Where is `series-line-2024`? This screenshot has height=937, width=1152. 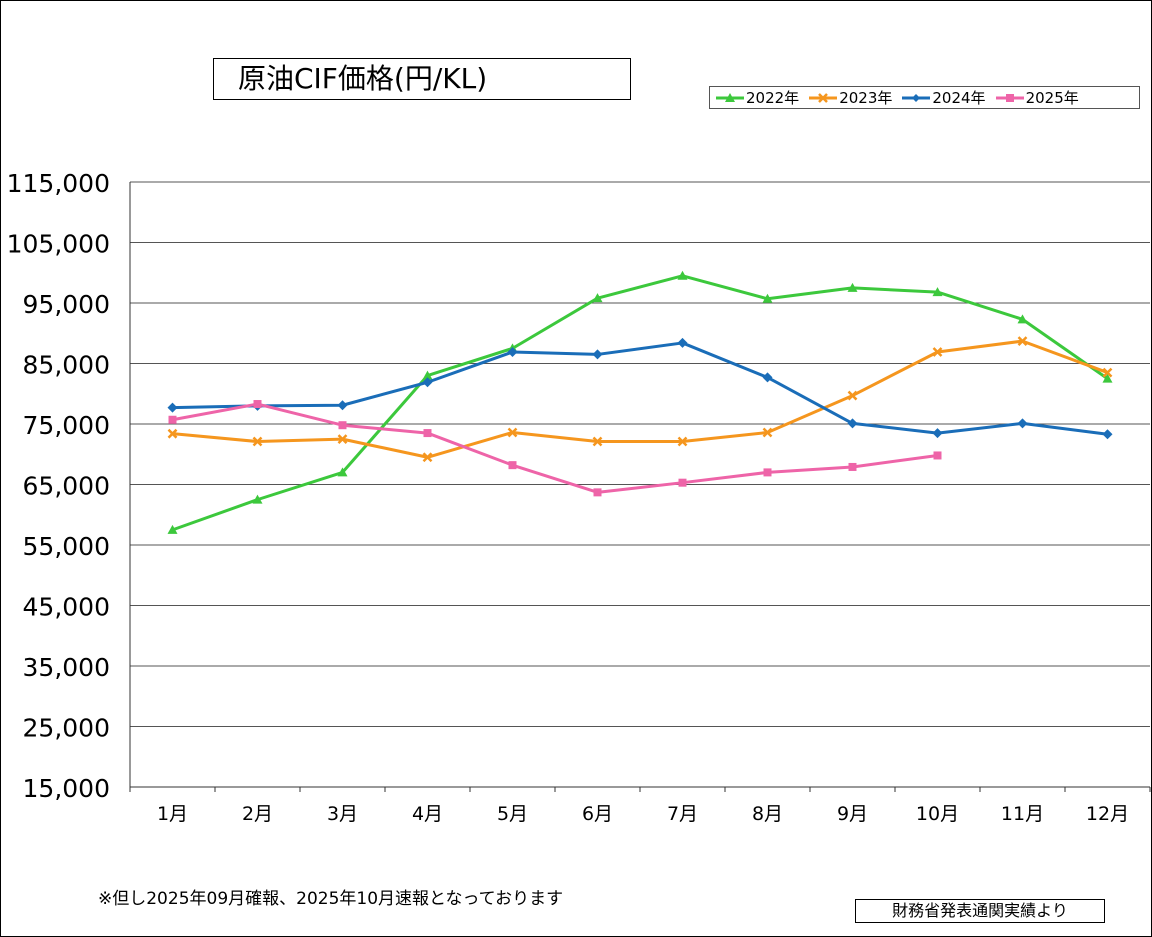 series-line-2024 is located at coordinates (640, 388).